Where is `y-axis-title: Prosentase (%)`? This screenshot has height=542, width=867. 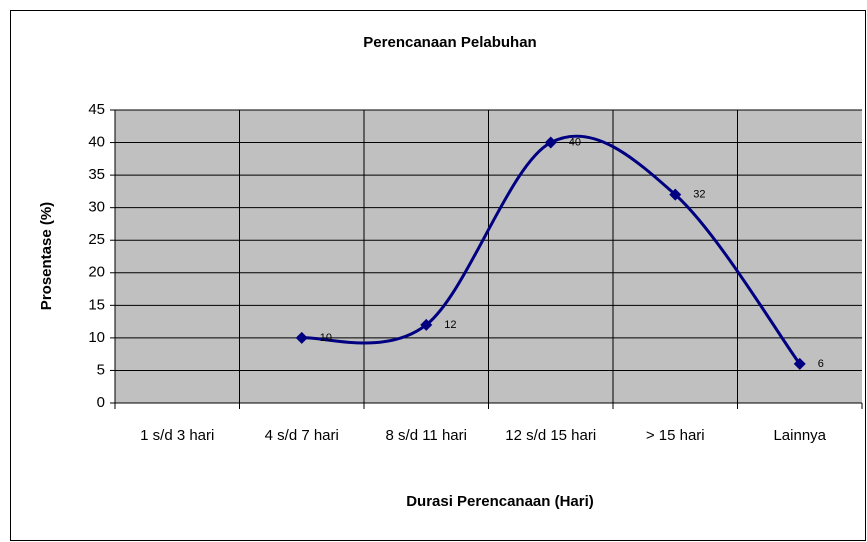 y-axis-title: Prosentase (%) is located at coordinates (46, 256).